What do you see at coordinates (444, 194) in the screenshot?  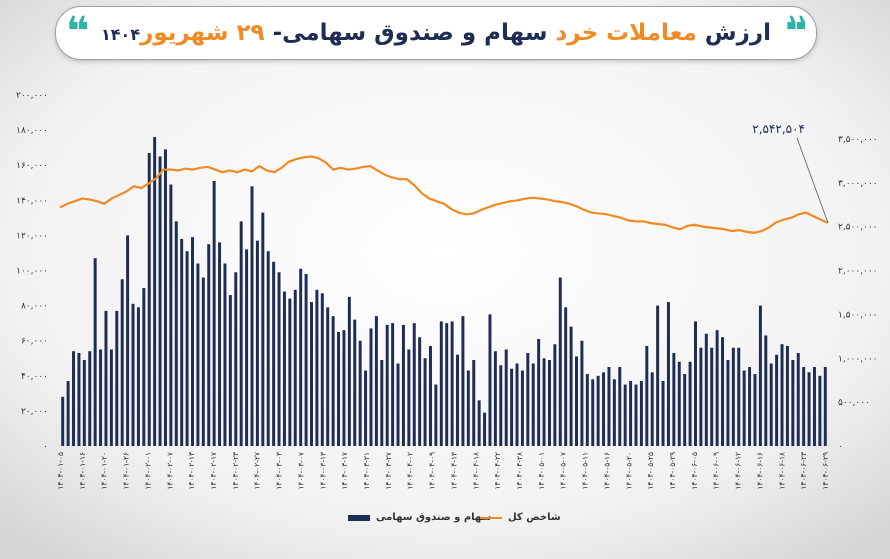 I see `index-line` at bounding box center [444, 194].